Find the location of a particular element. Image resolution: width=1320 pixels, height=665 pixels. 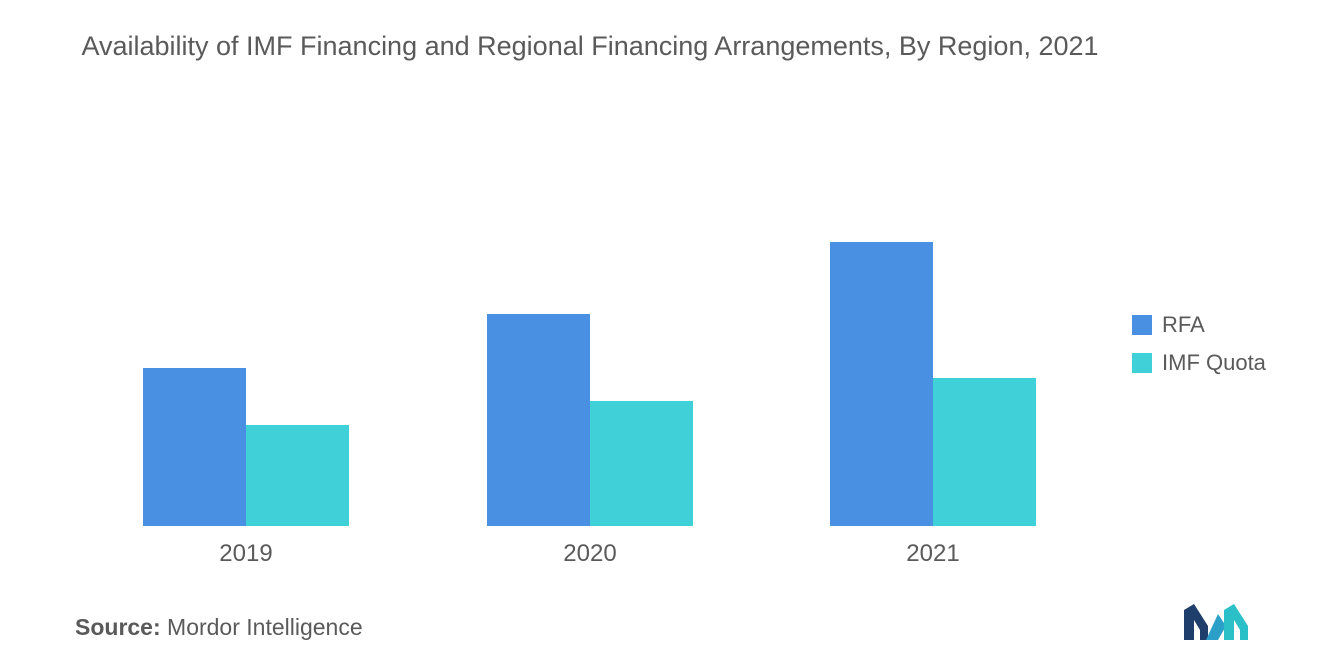

legend: RFA IMF Quota is located at coordinates (1199, 344).